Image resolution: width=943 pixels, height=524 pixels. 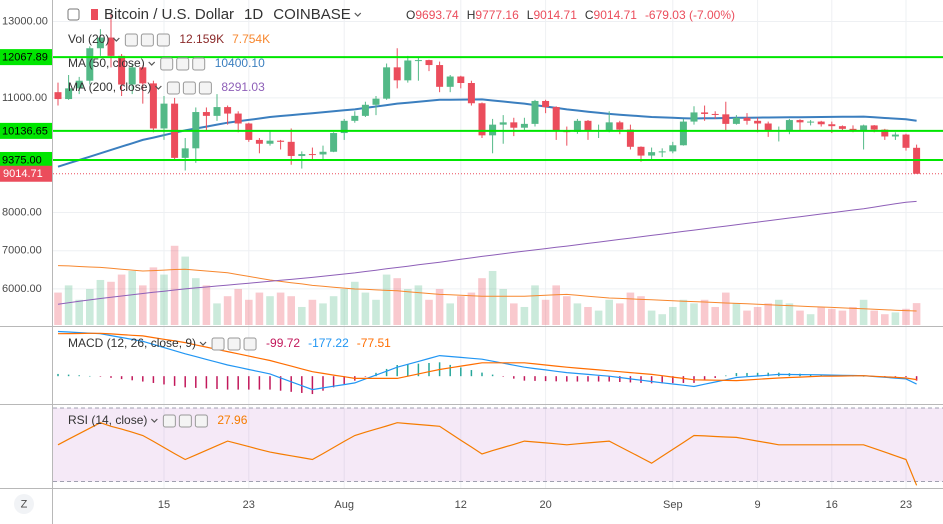 I want to click on x-tick-label: 20, so click(x=545, y=505).